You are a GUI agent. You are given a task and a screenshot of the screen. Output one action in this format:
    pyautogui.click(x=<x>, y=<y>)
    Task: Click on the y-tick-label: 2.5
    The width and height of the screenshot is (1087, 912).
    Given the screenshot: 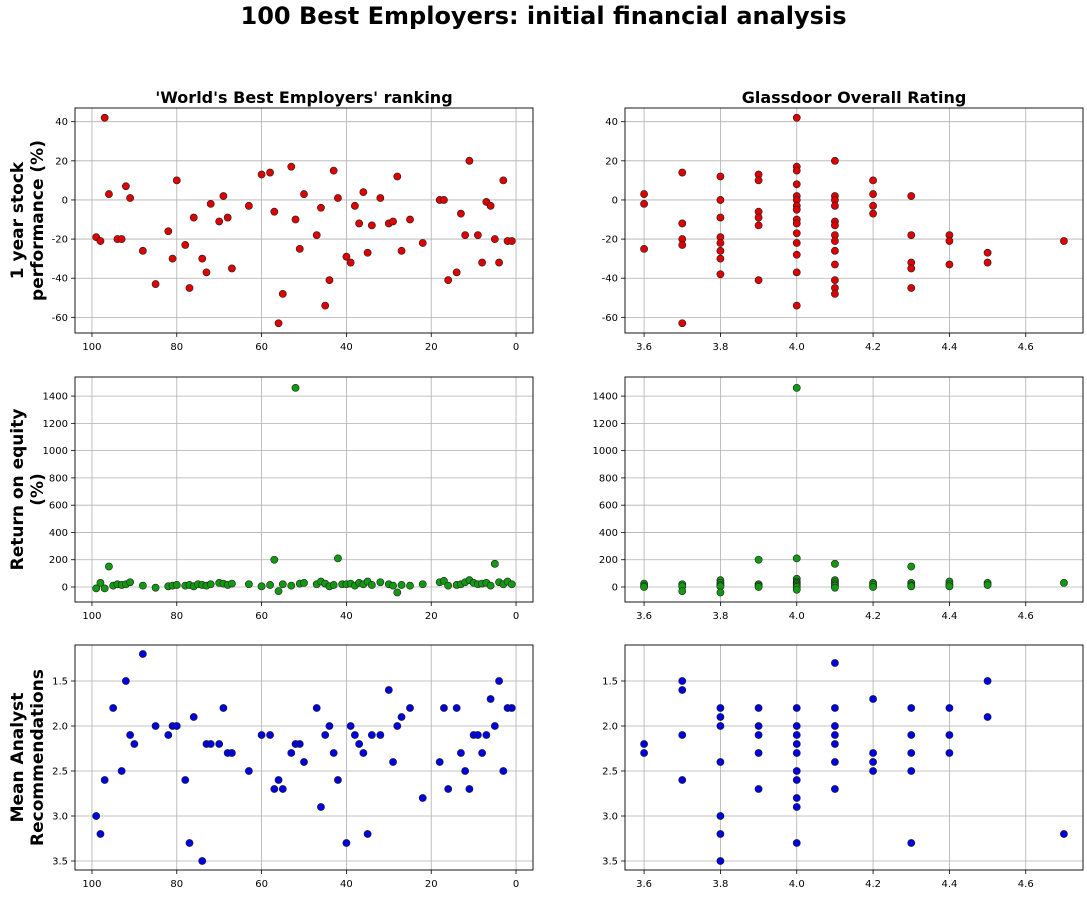 What is the action you would take?
    pyautogui.click(x=60, y=772)
    